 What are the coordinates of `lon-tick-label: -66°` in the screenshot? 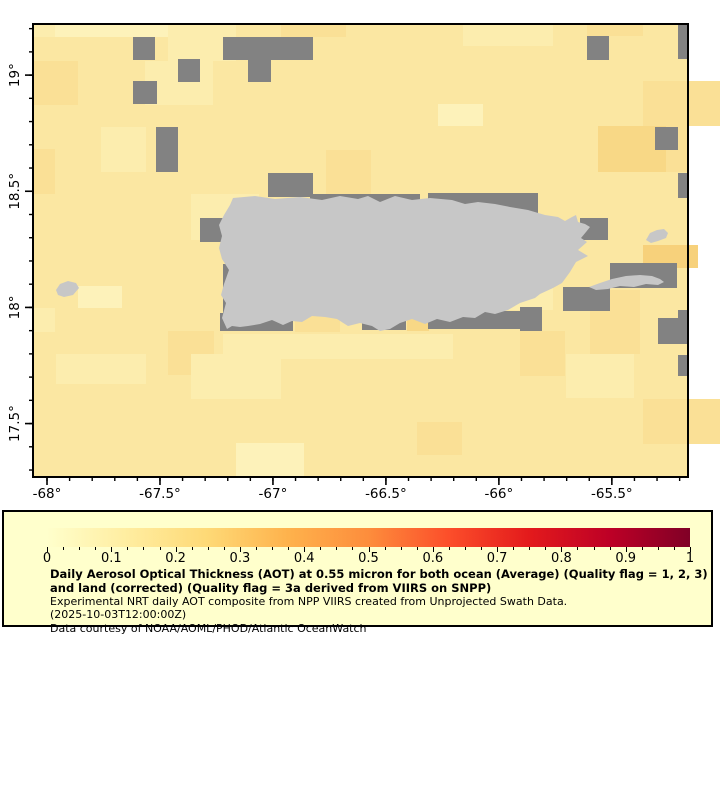 It's located at (498, 494).